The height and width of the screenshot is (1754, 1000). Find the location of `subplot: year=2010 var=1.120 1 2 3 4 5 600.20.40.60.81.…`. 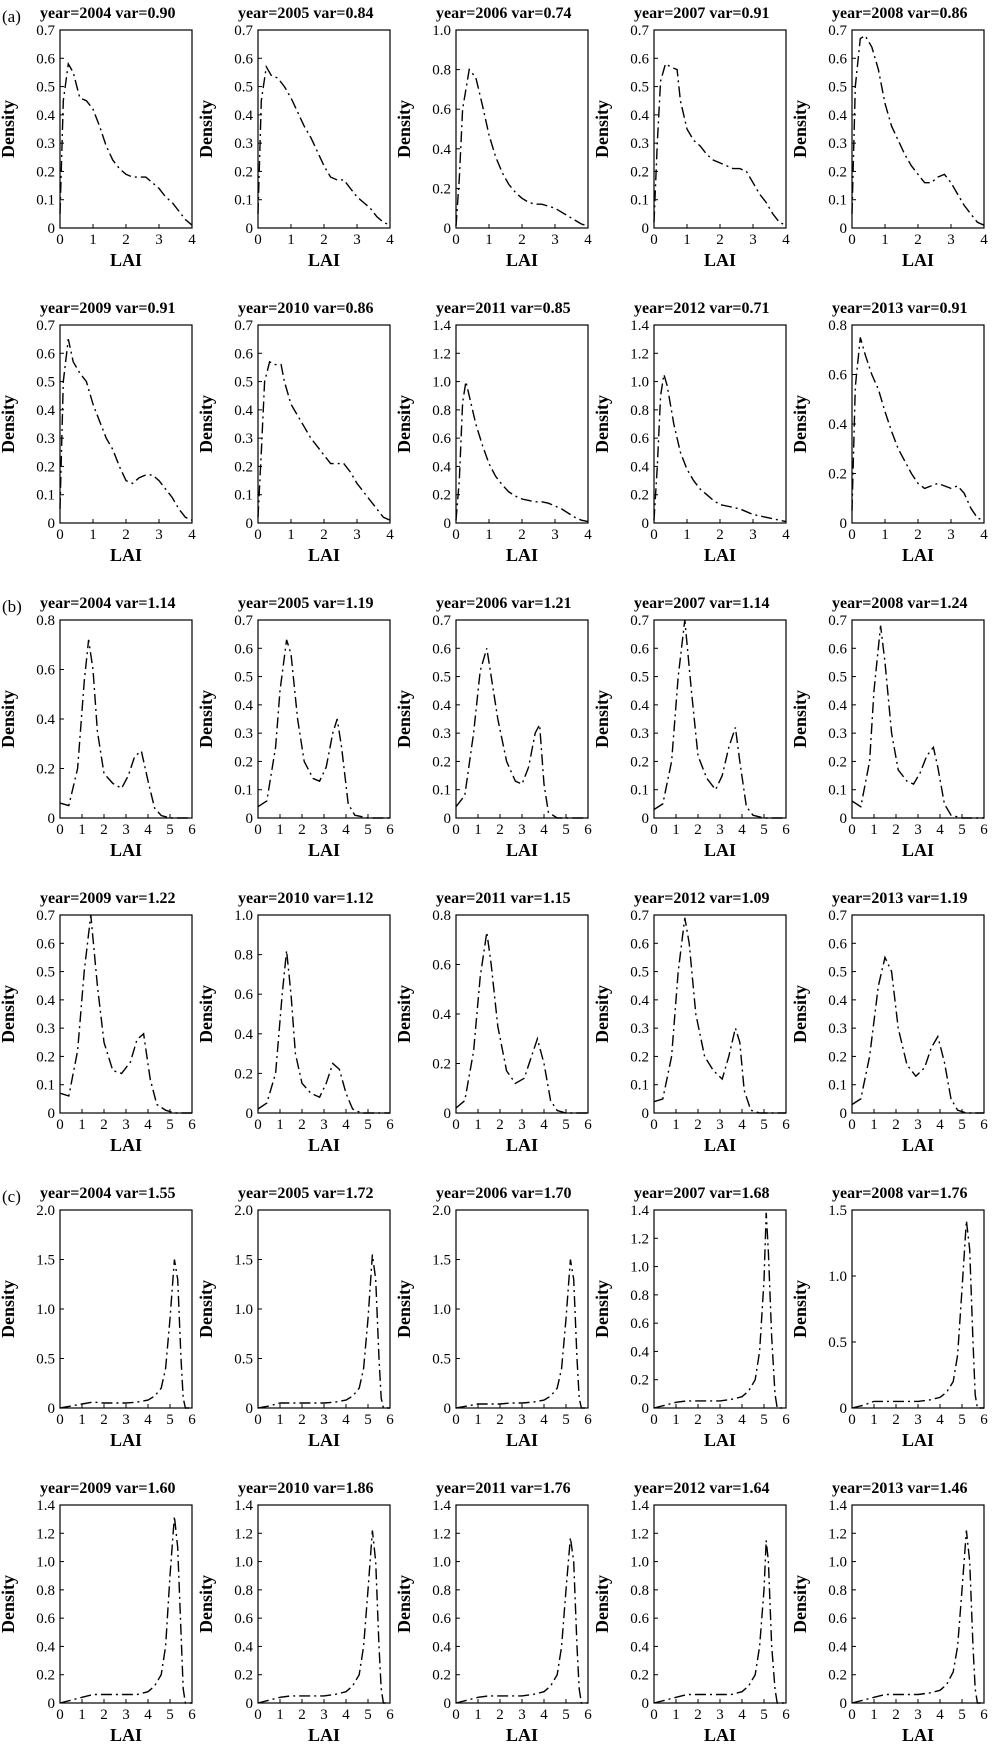

subplot: year=2010 var=1.120 1 2 3 4 5 600.20.40.60.81.… is located at coordinates (295, 1022).